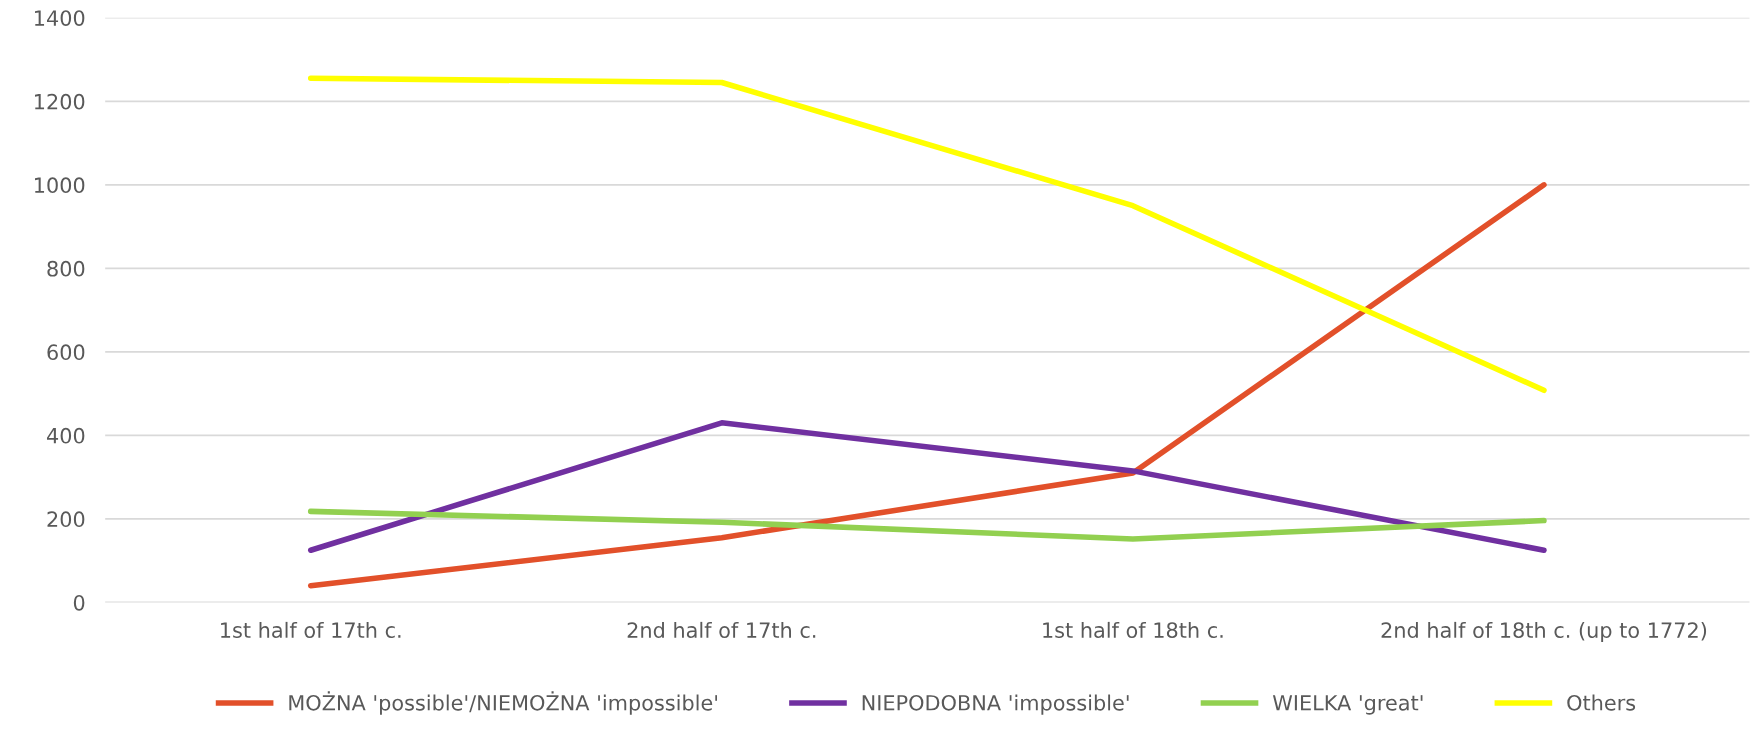  I want to click on y-tick-label: 1400, so click(60, 18).